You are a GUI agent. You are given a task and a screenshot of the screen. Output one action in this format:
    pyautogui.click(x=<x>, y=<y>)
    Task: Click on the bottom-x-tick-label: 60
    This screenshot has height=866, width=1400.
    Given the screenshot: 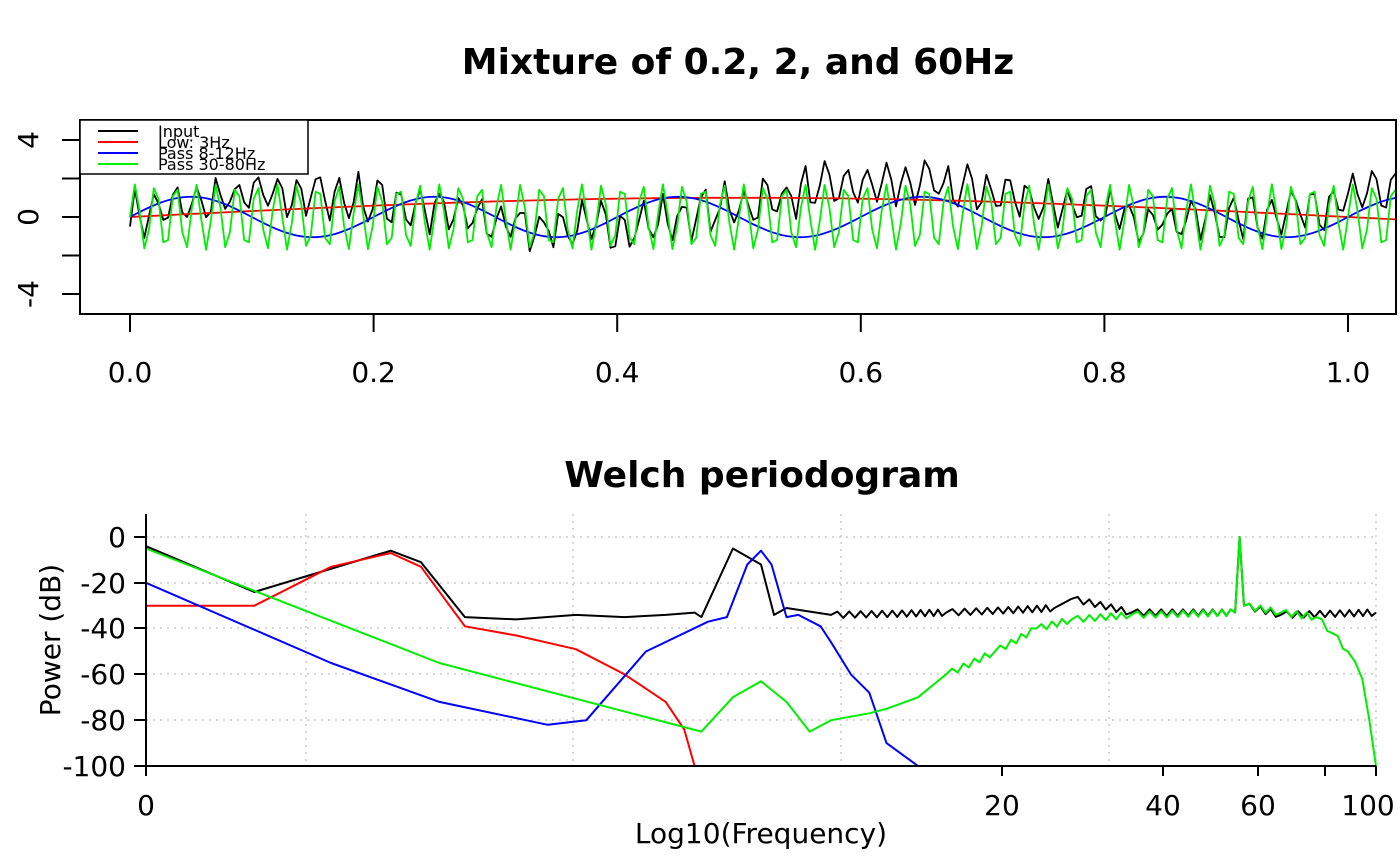 What is the action you would take?
    pyautogui.click(x=1258, y=805)
    